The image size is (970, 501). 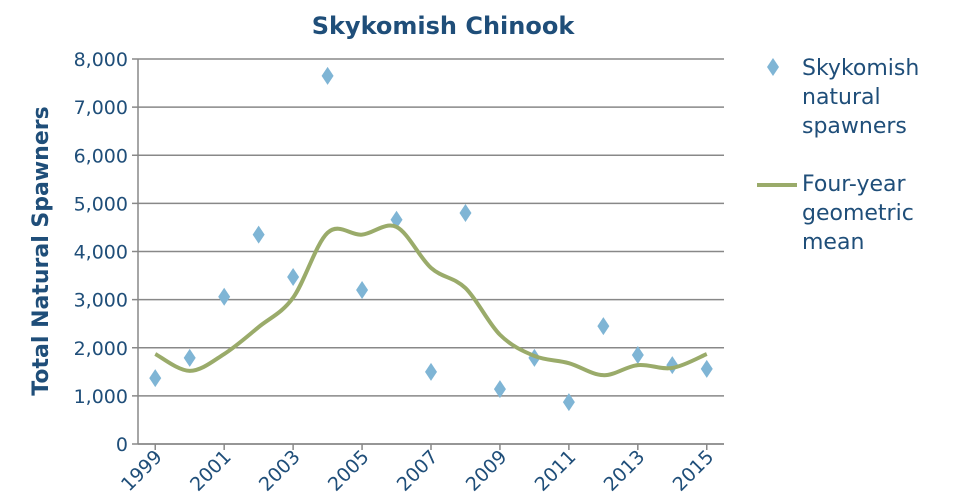 I want to click on y-tick-label: 4,000, so click(x=101, y=253).